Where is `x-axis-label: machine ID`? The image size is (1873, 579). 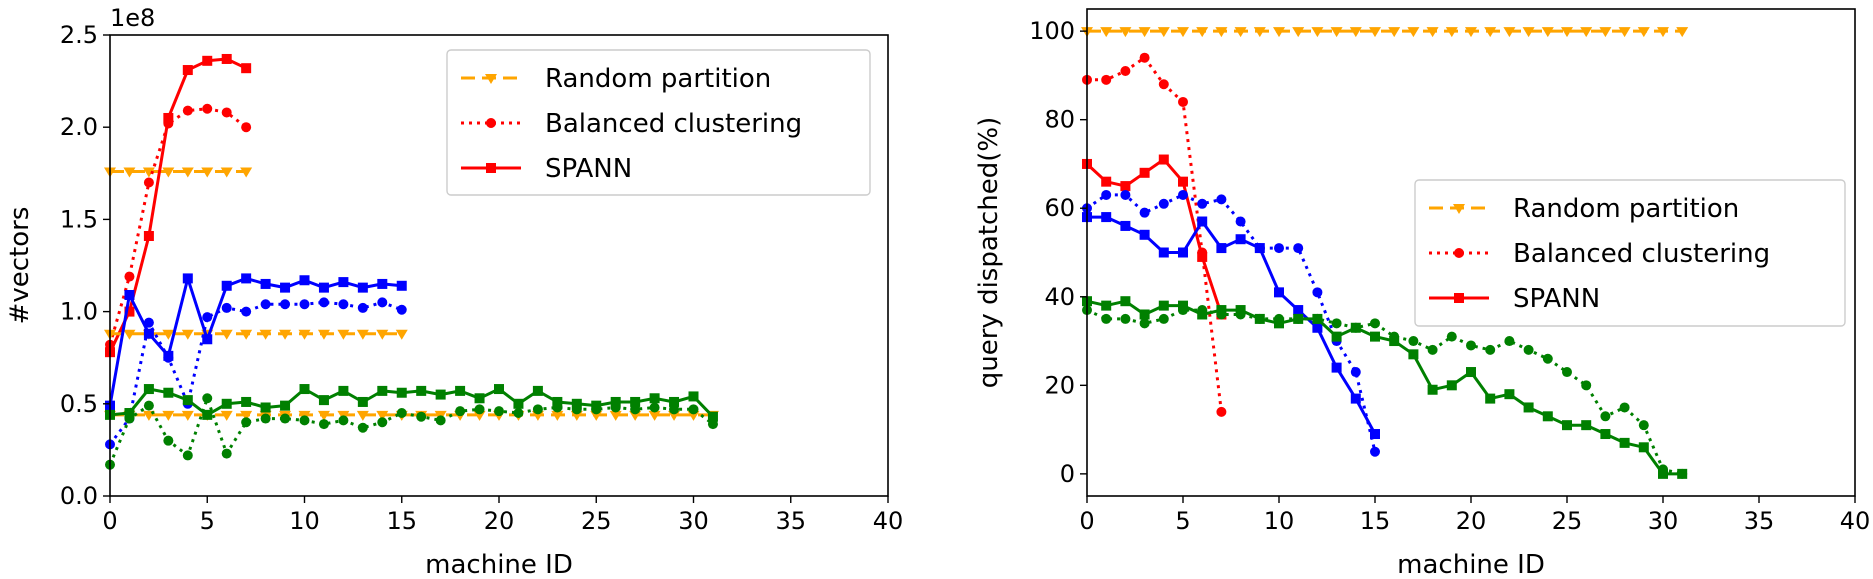 x-axis-label: machine ID is located at coordinates (1471, 564).